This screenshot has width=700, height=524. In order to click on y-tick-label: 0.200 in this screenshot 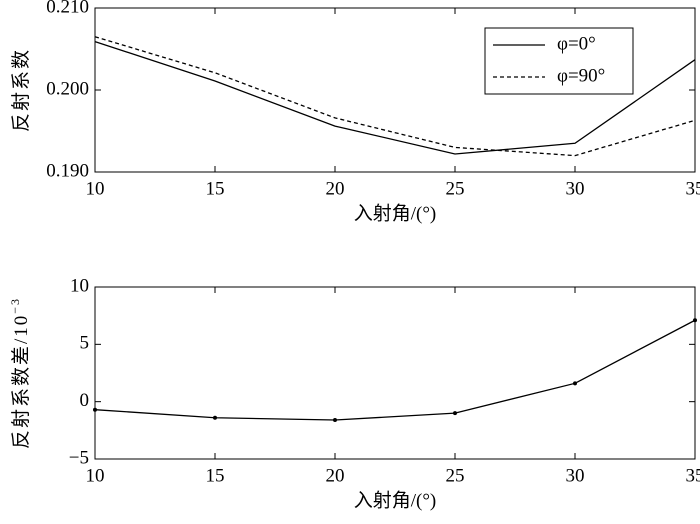, I will do `click(67, 88)`.